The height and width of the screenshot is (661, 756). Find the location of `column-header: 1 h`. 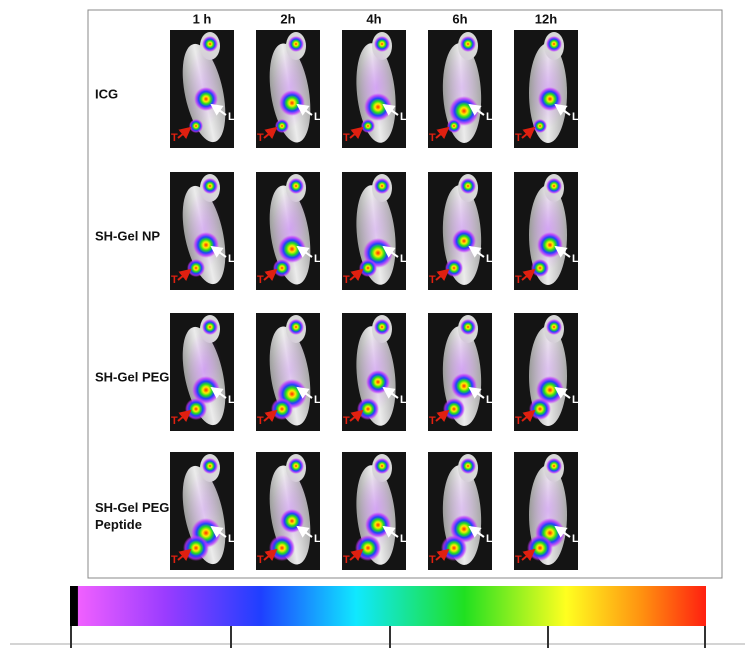

column-header: 1 h is located at coordinates (202, 18).